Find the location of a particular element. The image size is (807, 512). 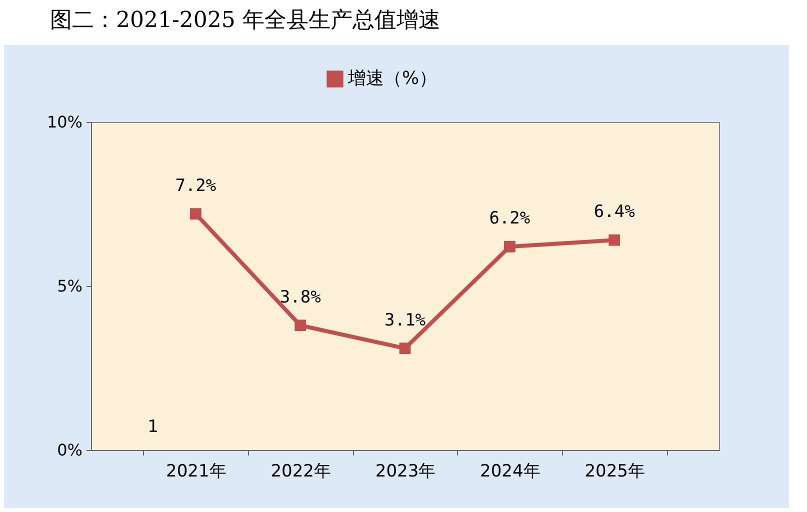

y-tick-label: 10% is located at coordinates (64, 122).